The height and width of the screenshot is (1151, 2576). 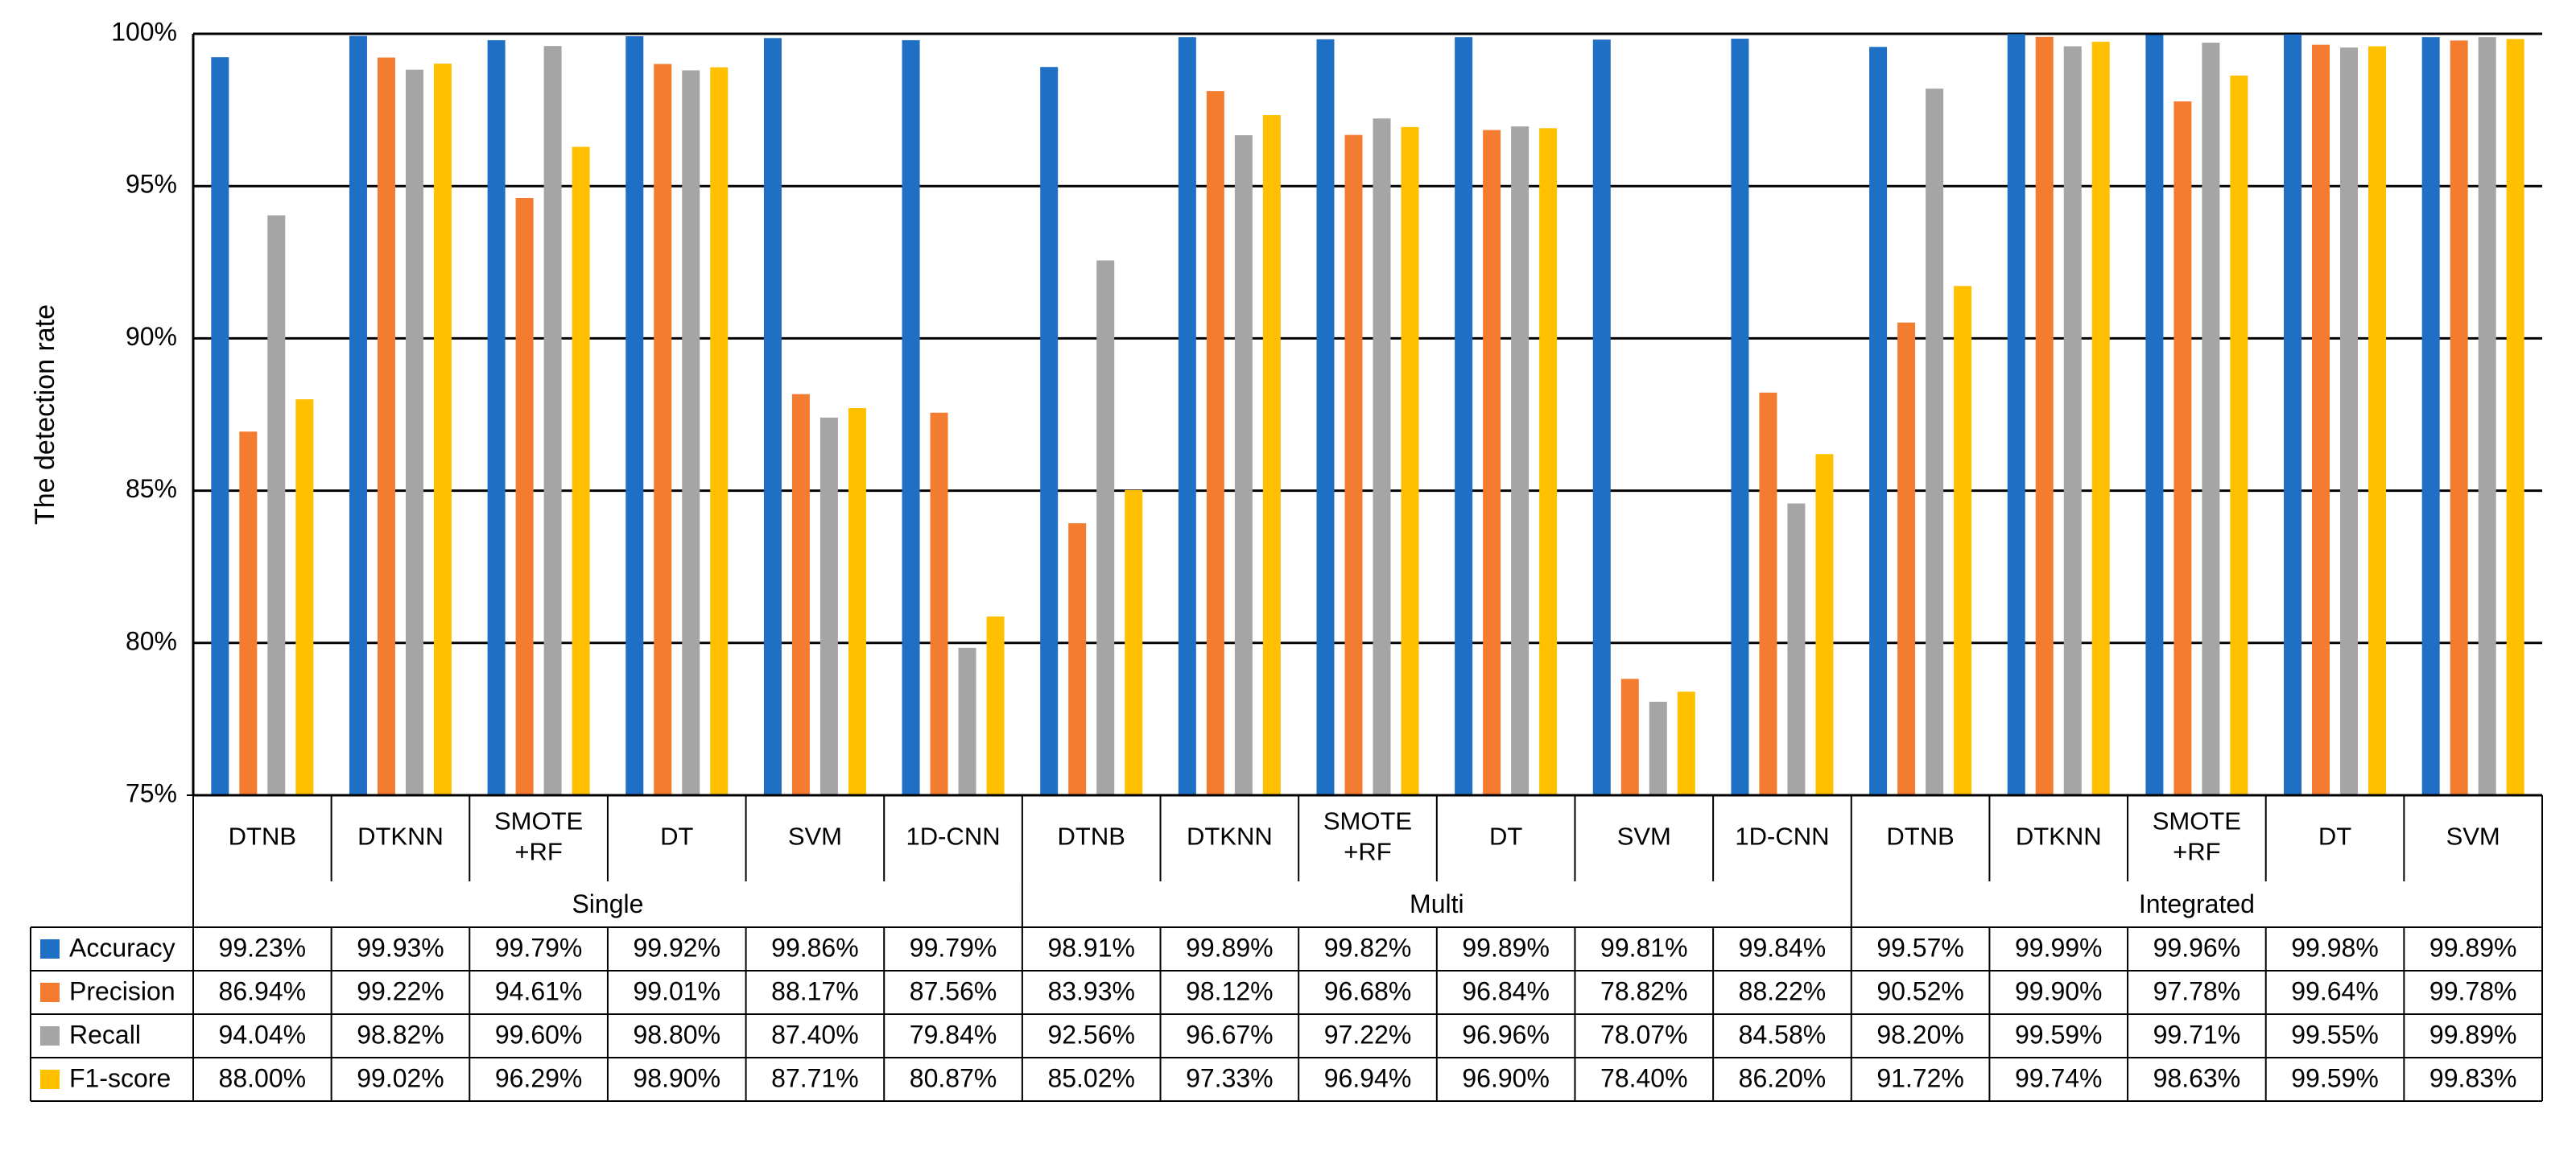 I want to click on table-cell: 96.29%, so click(x=539, y=1077).